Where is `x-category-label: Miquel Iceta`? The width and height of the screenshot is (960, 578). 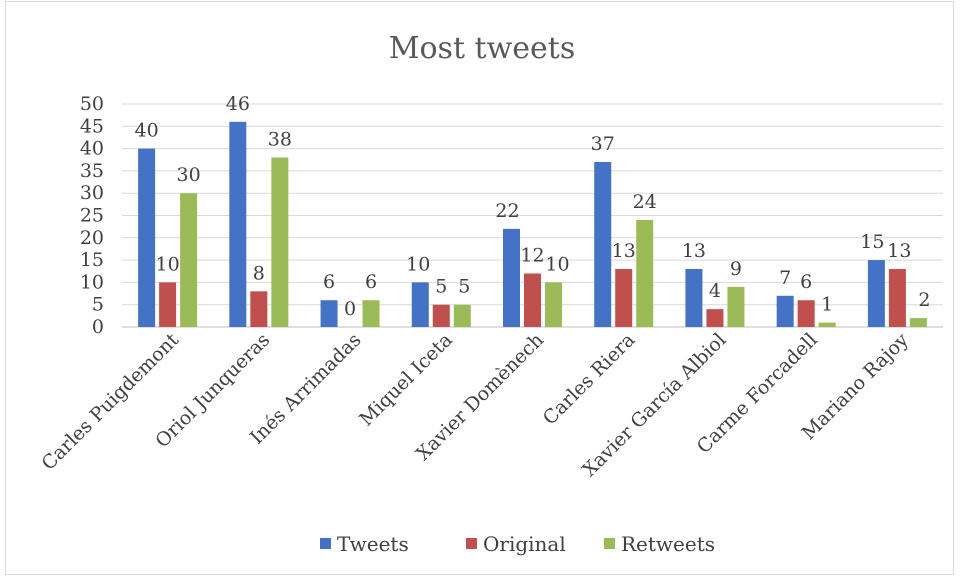 x-category-label: Miquel Iceta is located at coordinates (406, 380).